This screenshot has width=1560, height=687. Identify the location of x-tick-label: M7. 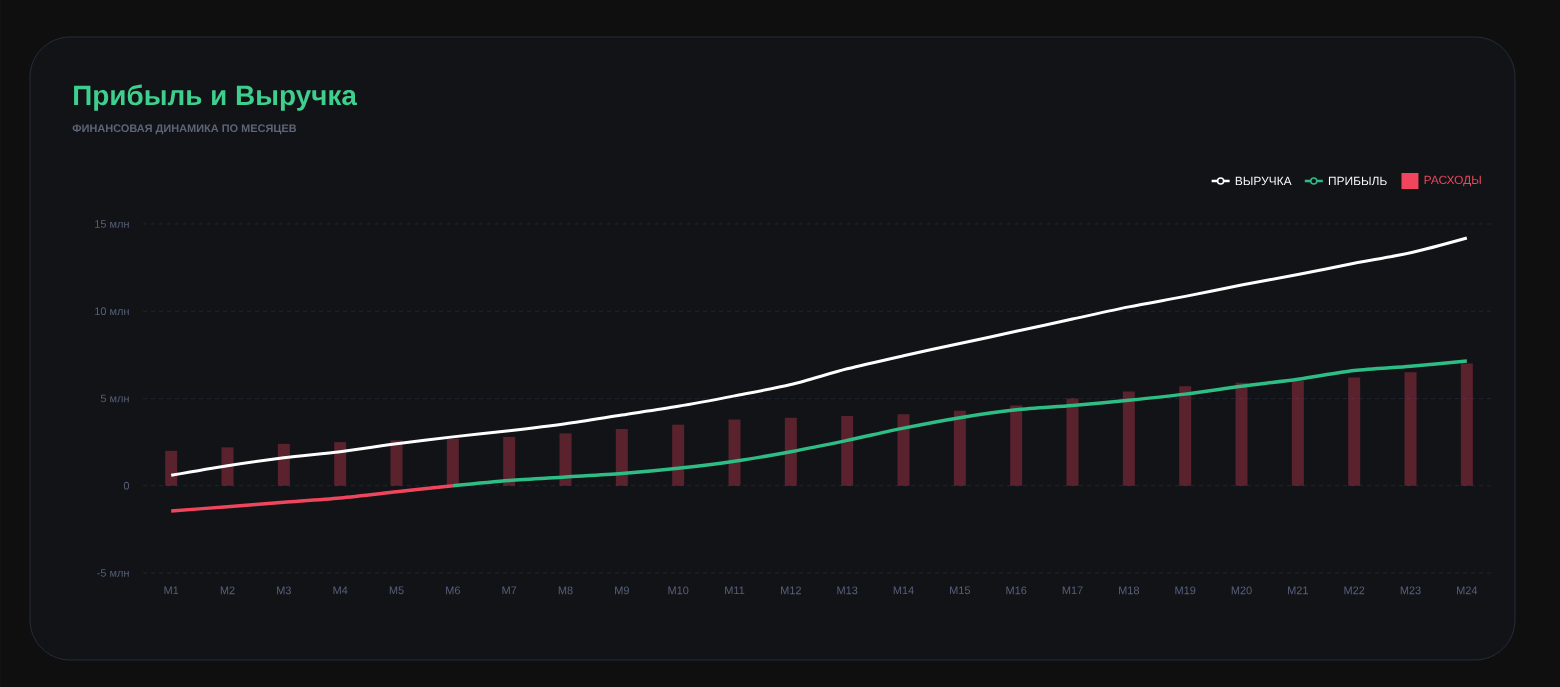
(509, 590).